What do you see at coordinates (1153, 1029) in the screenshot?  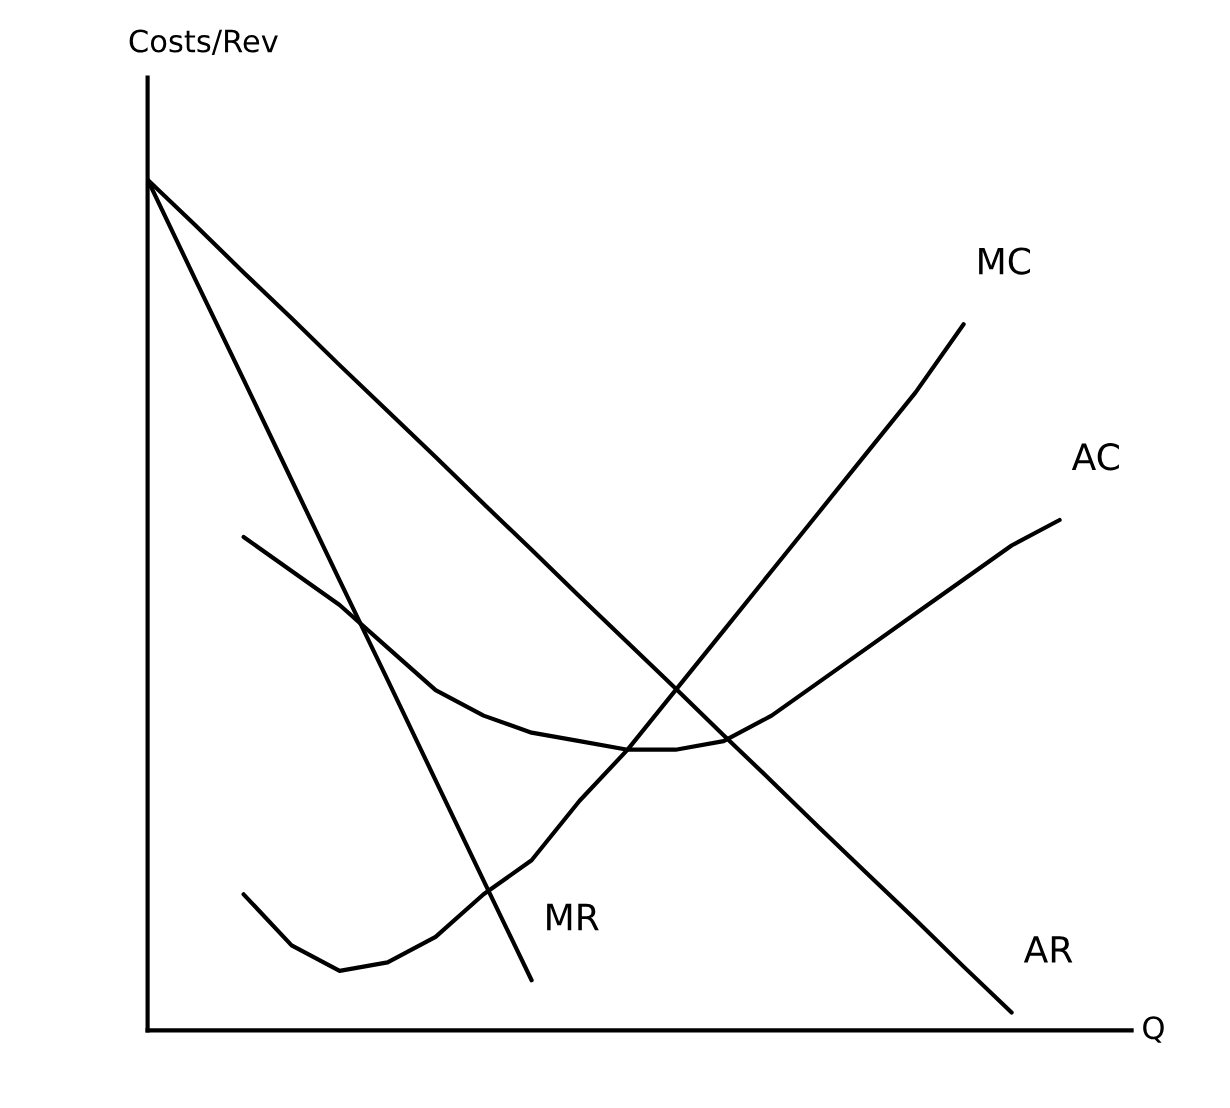 I see `x-axis-title: Q` at bounding box center [1153, 1029].